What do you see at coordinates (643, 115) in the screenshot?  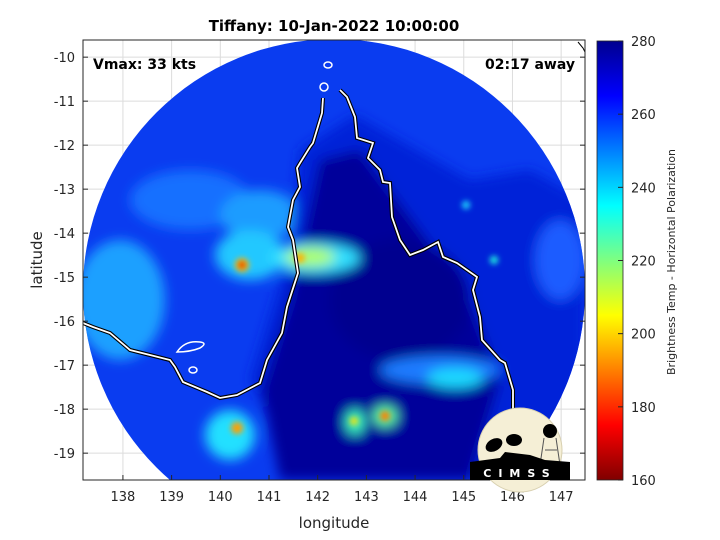 I see `colorbar-tick-label: 260` at bounding box center [643, 115].